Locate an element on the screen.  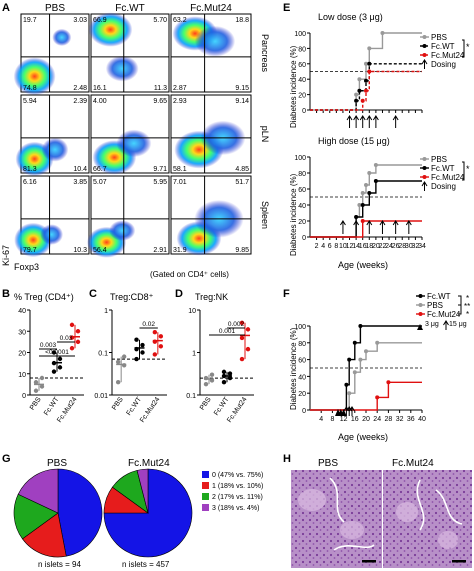
km-x-tick-label: 28 is located at coordinates (389, 419).